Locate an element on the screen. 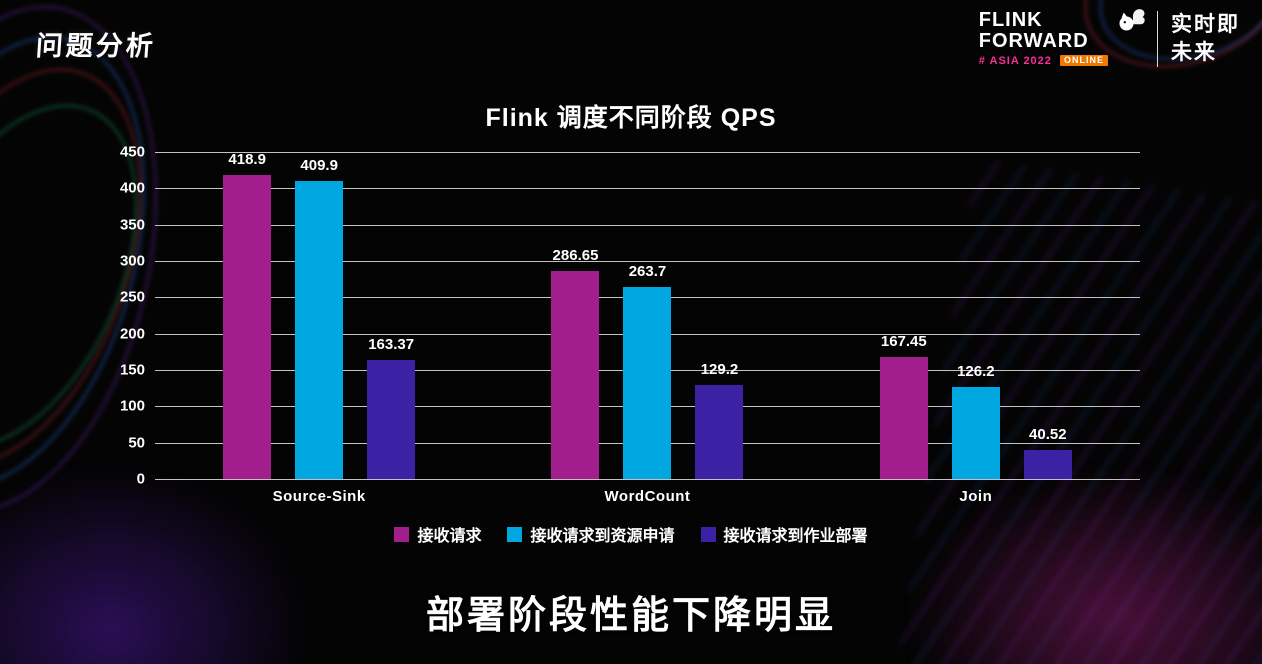 The image size is (1262, 664). bar-value-label: 409.9 is located at coordinates (319, 166).